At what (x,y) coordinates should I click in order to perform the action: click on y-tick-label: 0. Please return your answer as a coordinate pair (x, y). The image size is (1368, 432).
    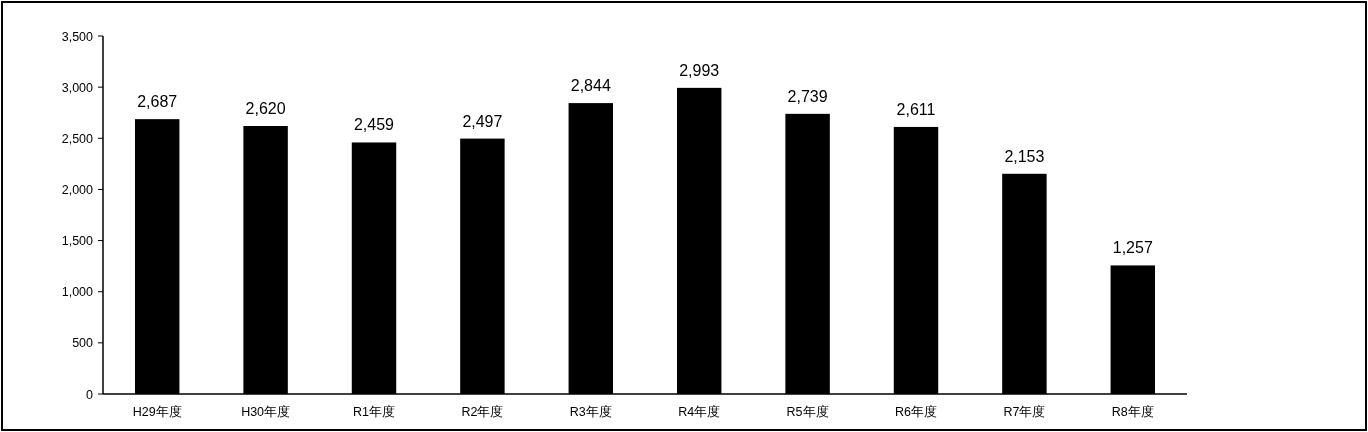
    Looking at the image, I should click on (90, 394).